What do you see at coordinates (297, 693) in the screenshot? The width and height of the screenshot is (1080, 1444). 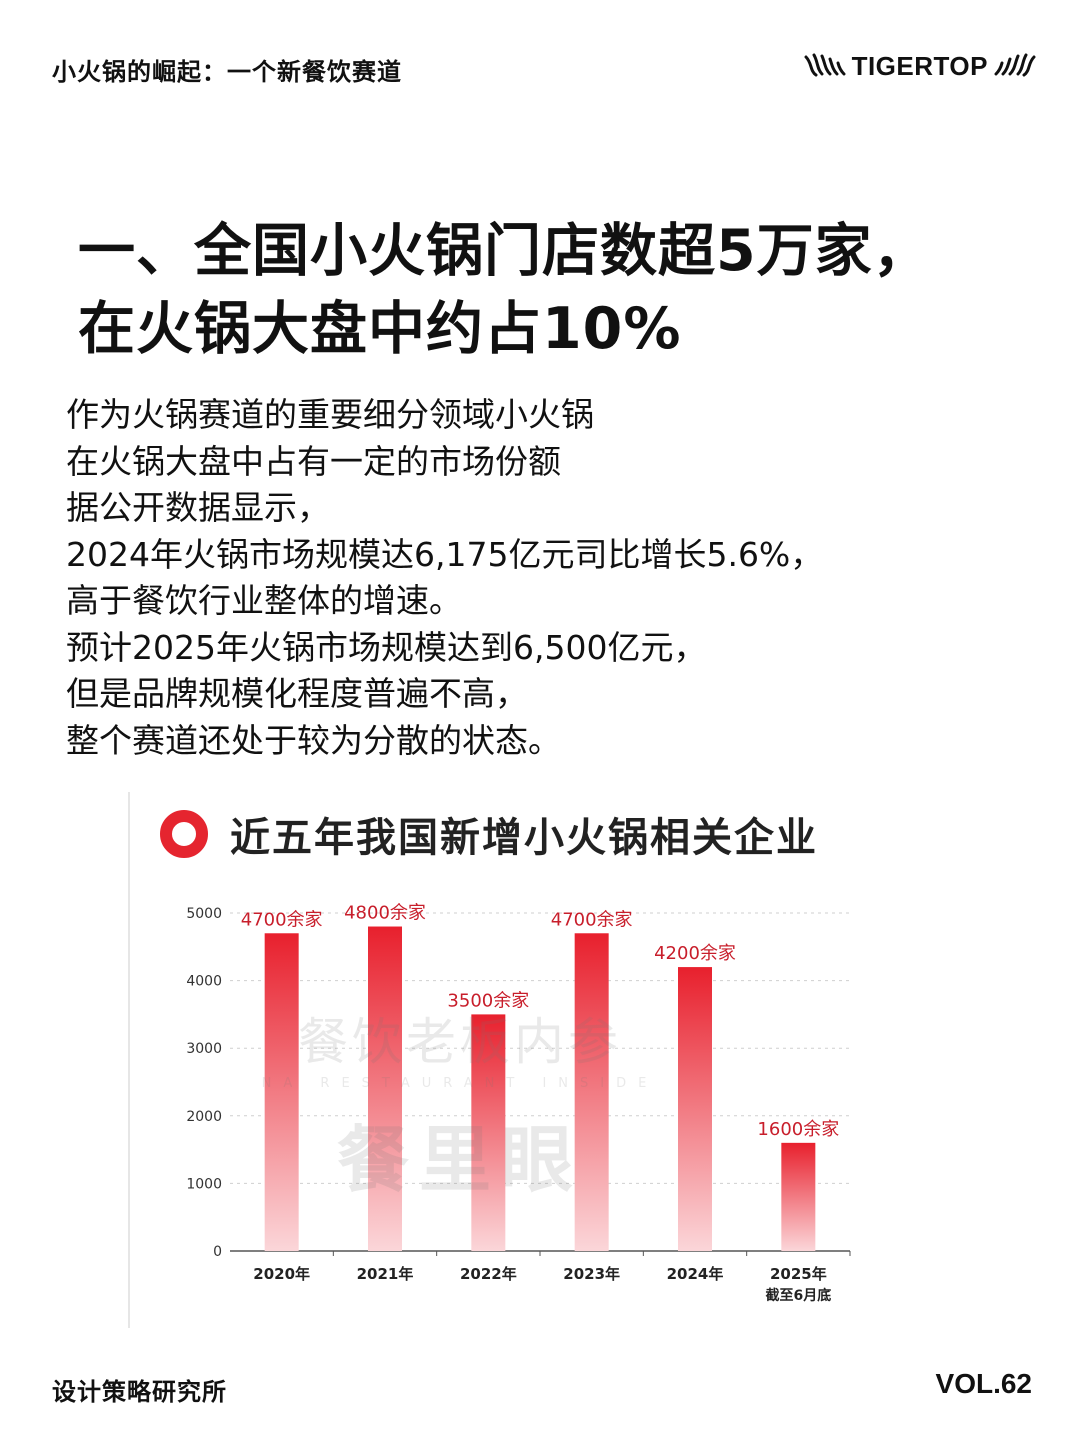 I see `body-line: 但是品牌规模化程度普遍不高，` at bounding box center [297, 693].